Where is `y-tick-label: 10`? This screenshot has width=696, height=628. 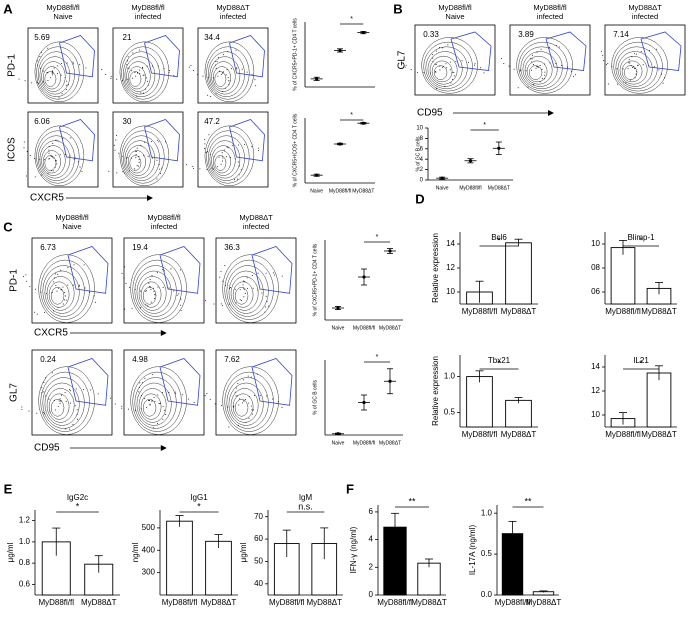 y-tick-label: 10 is located at coordinates (450, 291).